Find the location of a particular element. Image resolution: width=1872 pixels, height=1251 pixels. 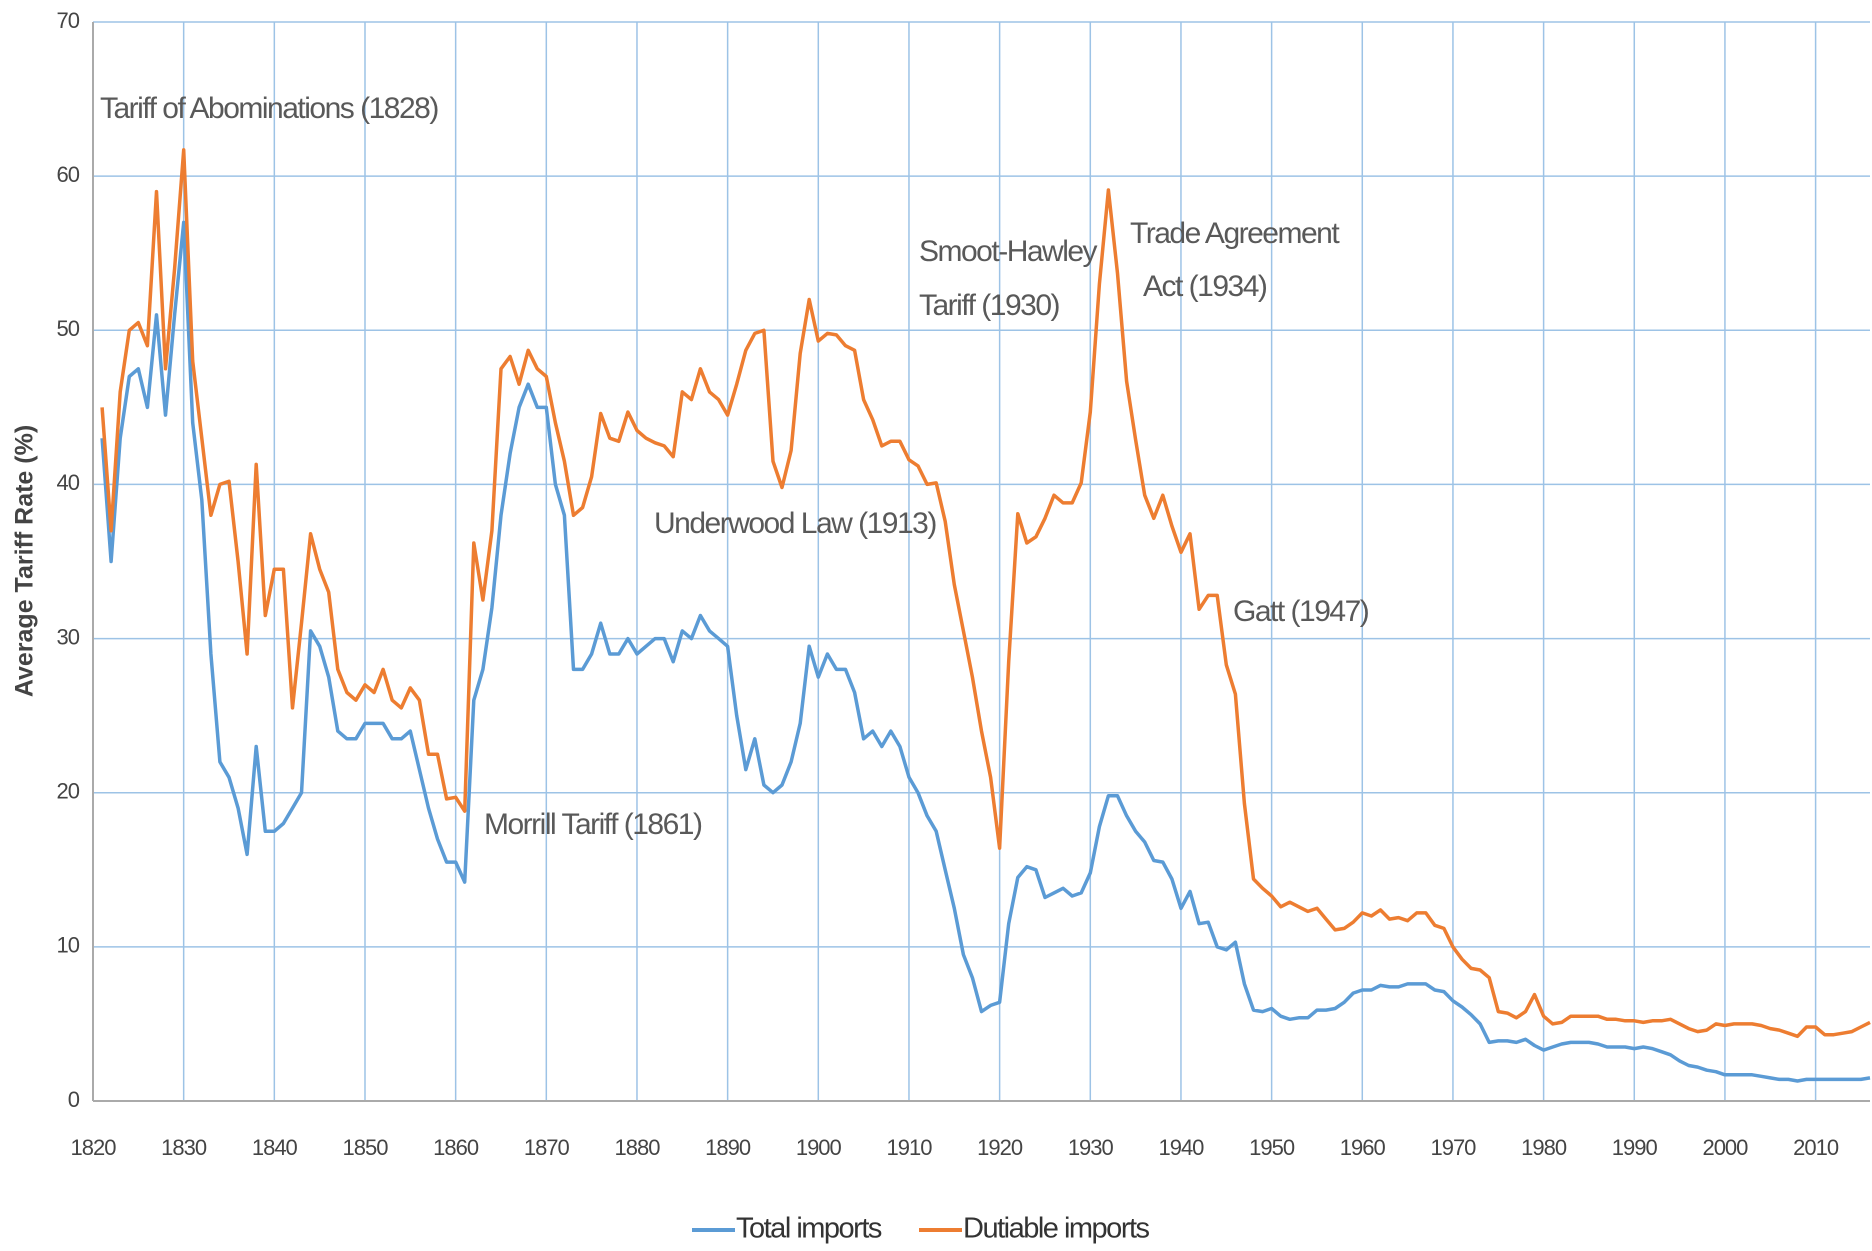

y-tick-label: 70 is located at coordinates (68, 20).